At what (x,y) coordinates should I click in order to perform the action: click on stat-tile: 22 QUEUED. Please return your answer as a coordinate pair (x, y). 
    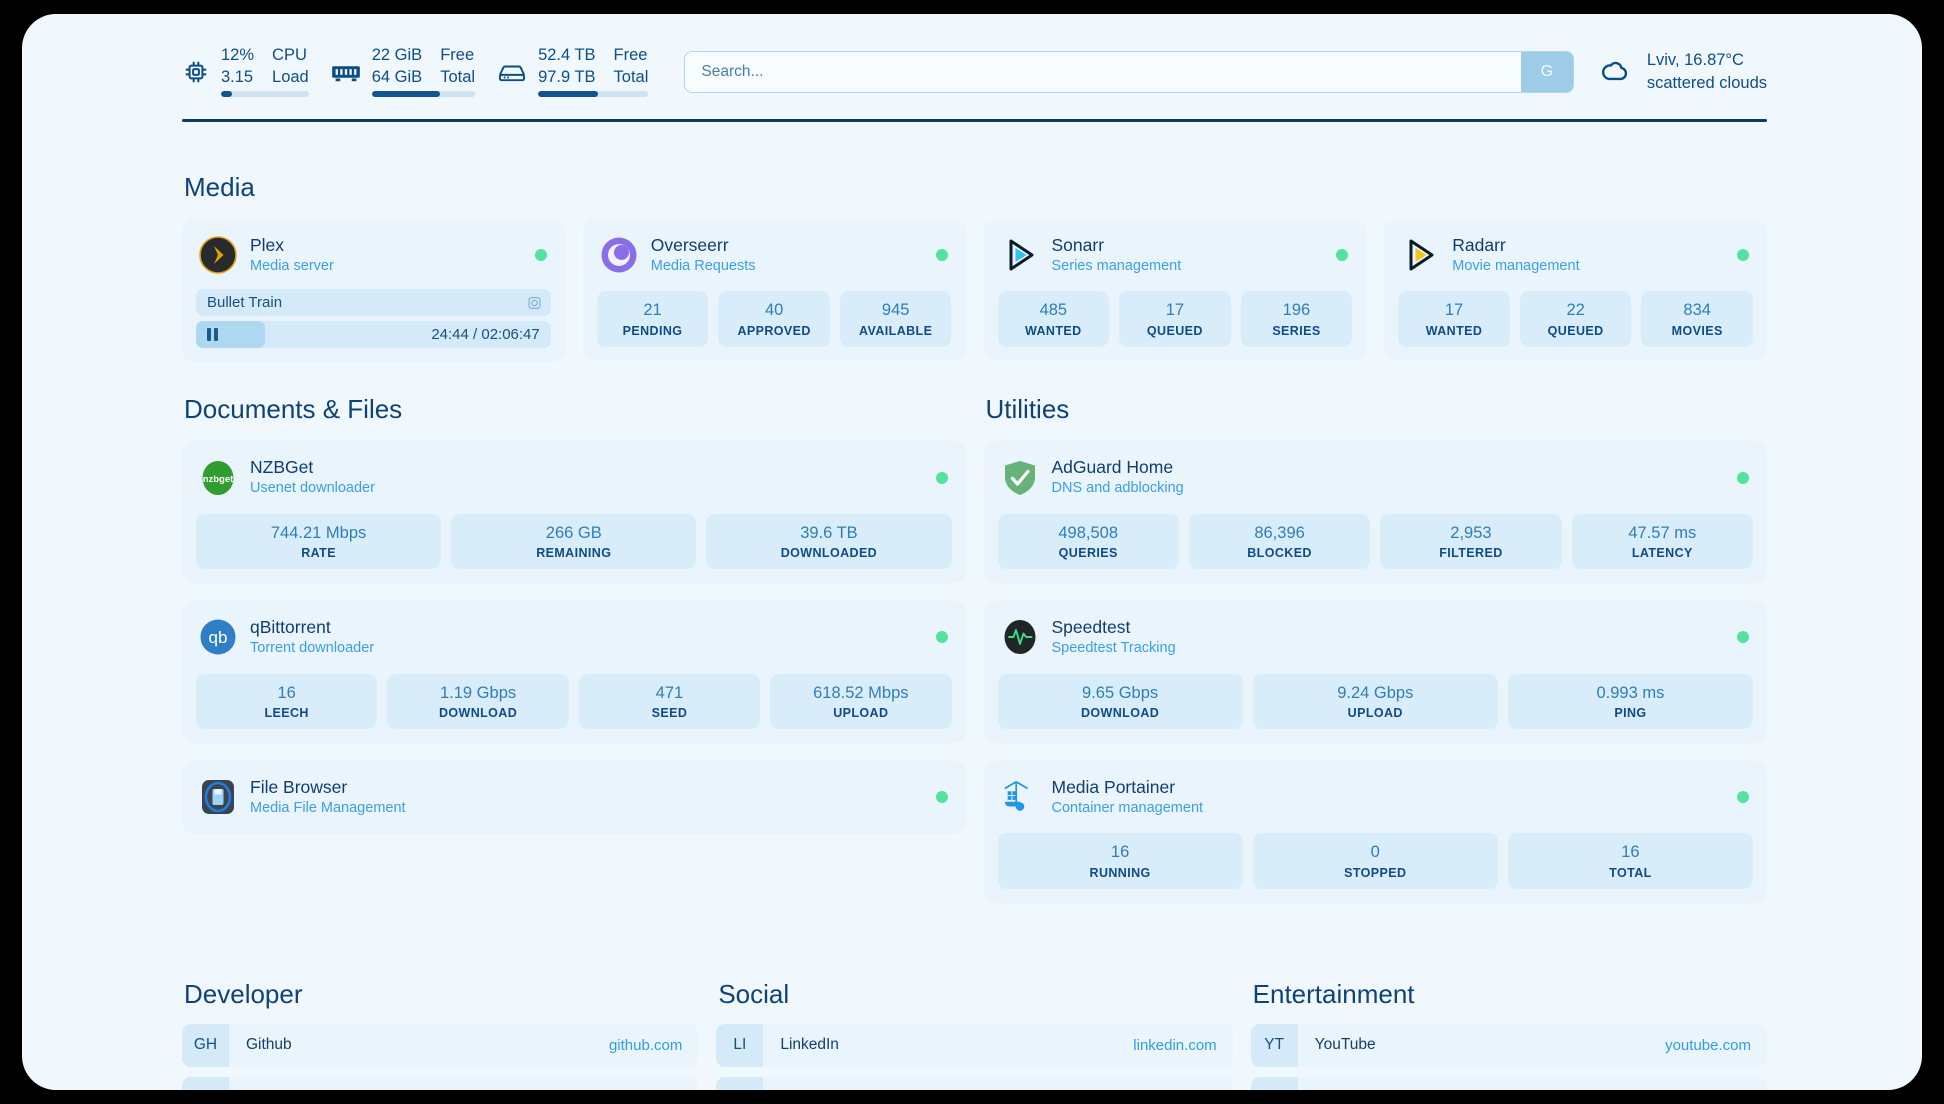
    Looking at the image, I should click on (1575, 319).